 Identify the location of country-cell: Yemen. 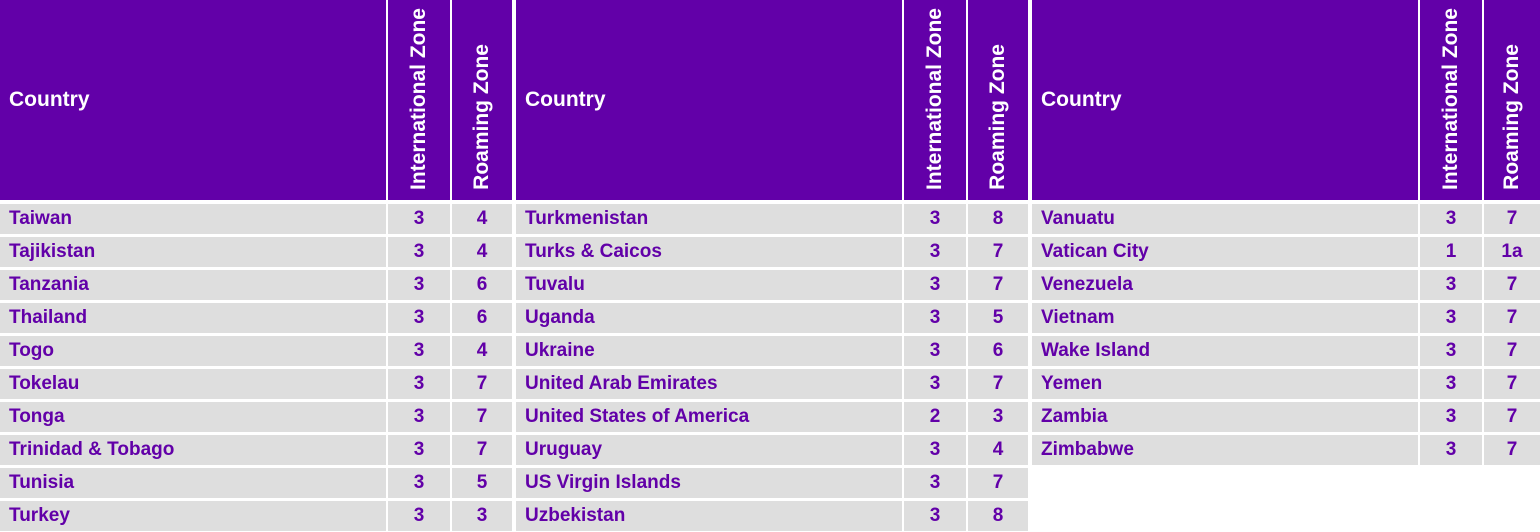
(1225, 384).